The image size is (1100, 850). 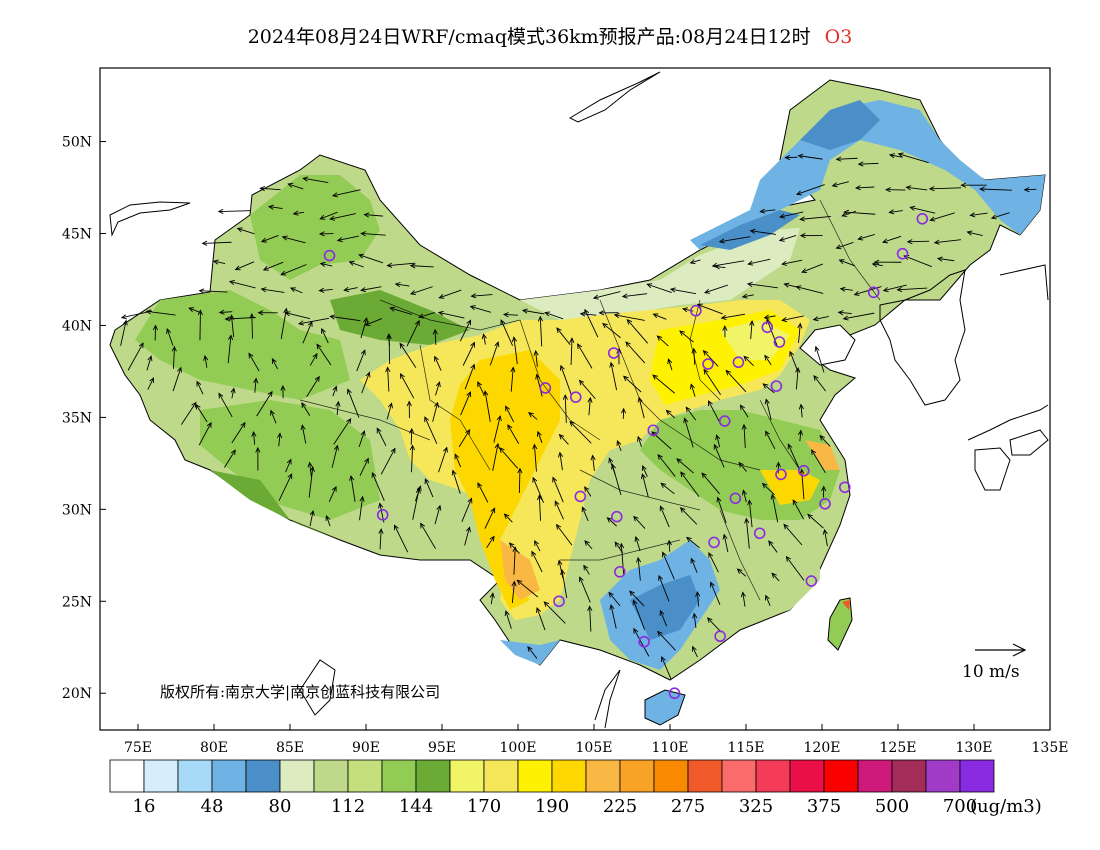 I want to click on copyright-text: 版权所有:南京大学|南京创蓝科技有限公司, so click(x=300, y=692).